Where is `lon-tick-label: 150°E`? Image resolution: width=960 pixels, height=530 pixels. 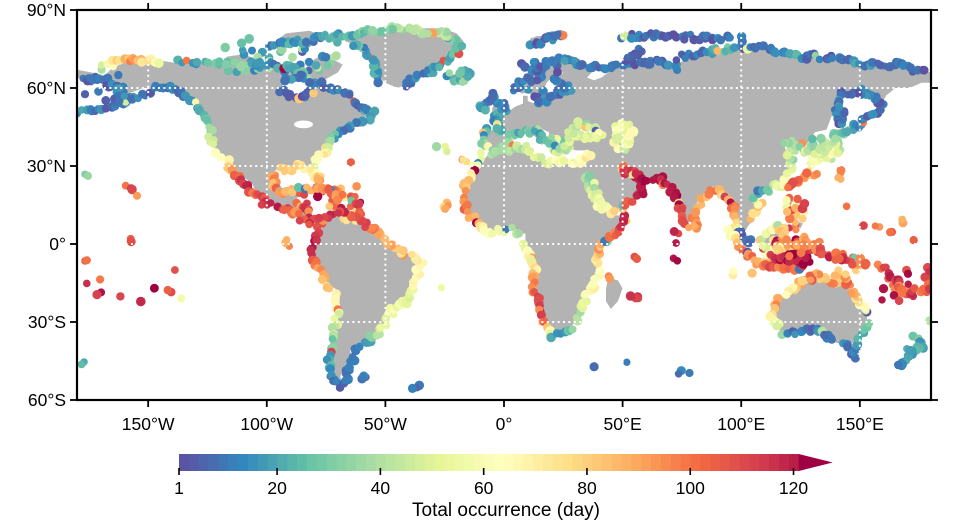
lon-tick-label: 150°E is located at coordinates (860, 424).